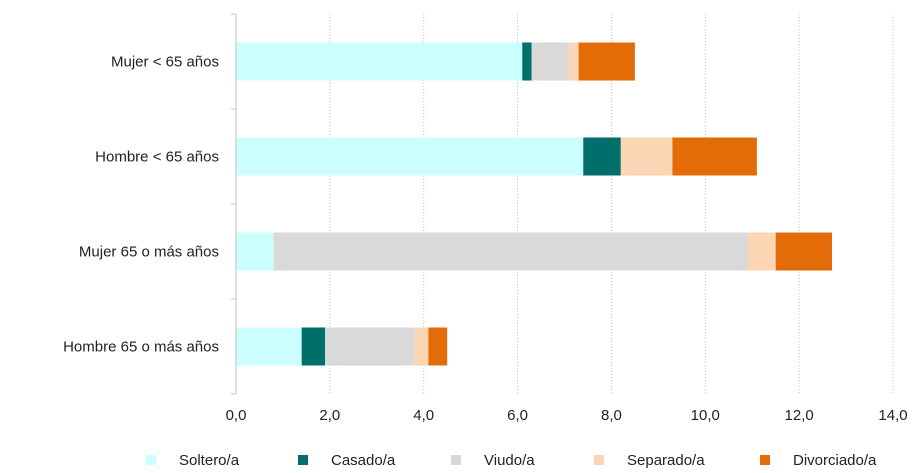 This screenshot has height=473, width=914. I want to click on category-label: Hombre 65 o más años, so click(141, 347).